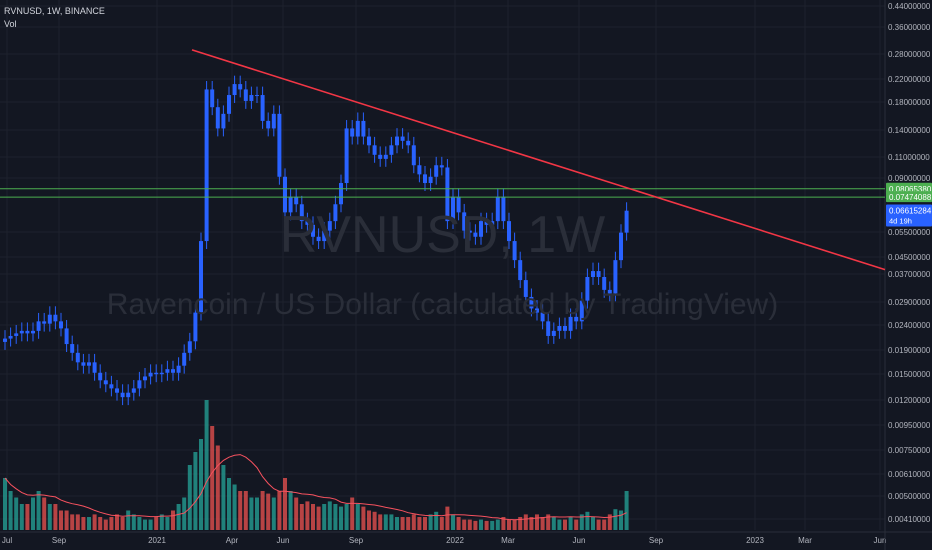 The width and height of the screenshot is (932, 550). What do you see at coordinates (910, 197) in the screenshot?
I see `price-label-text: 0.07474088` at bounding box center [910, 197].